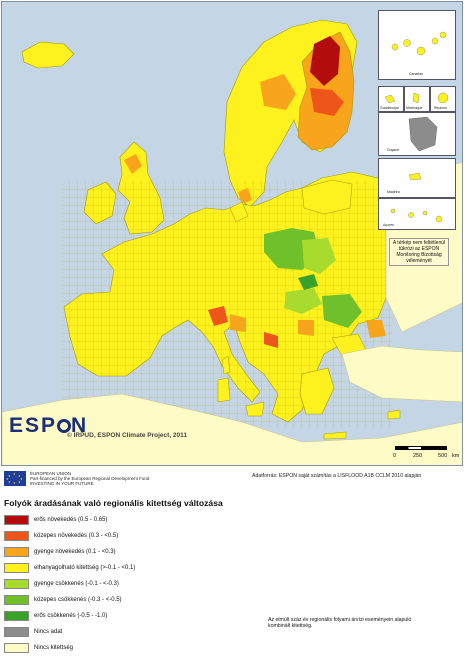 Image resolution: width=467 pixels, height=658 pixels. I want to click on eu-line-1: EUROPEAN UNION, so click(51, 473).